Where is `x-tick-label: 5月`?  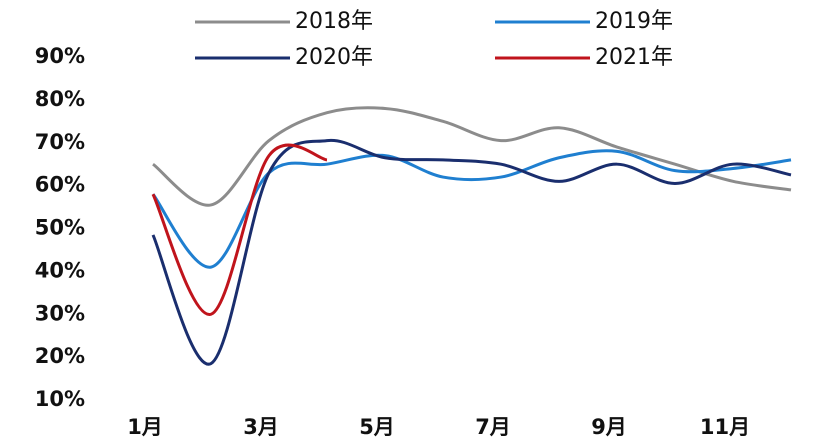 x-tick-label: 5月 is located at coordinates (377, 427).